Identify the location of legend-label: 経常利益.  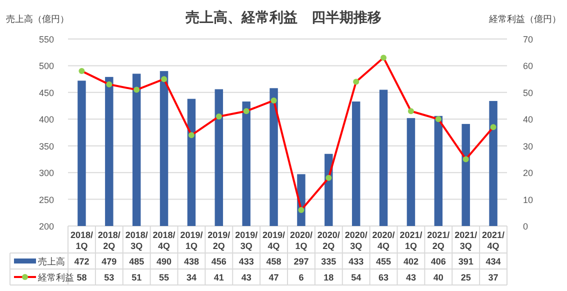
(55, 277).